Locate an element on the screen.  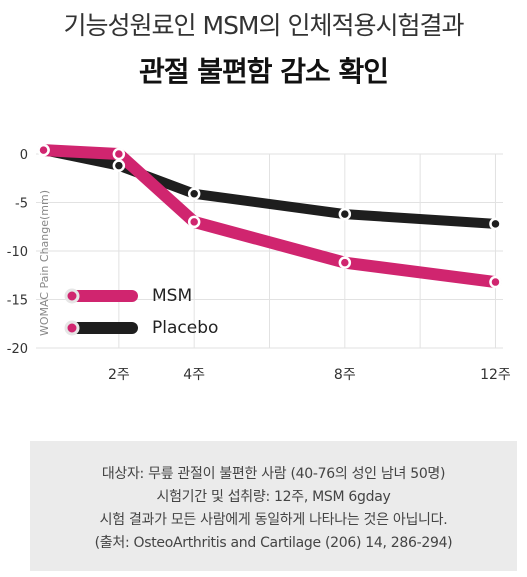
title-line1: 기능성원료인 MSM의 인체적용시험결과 is located at coordinates (264, 25).